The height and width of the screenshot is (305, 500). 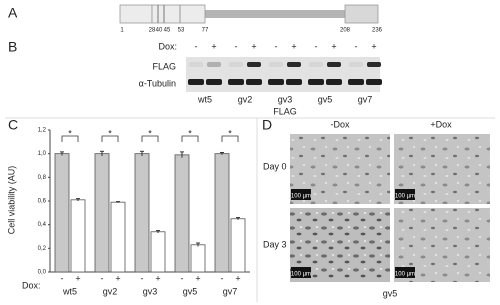 What do you see at coordinates (69, 291) in the screenshot?
I see `x-tick-label: wt5` at bounding box center [69, 291].